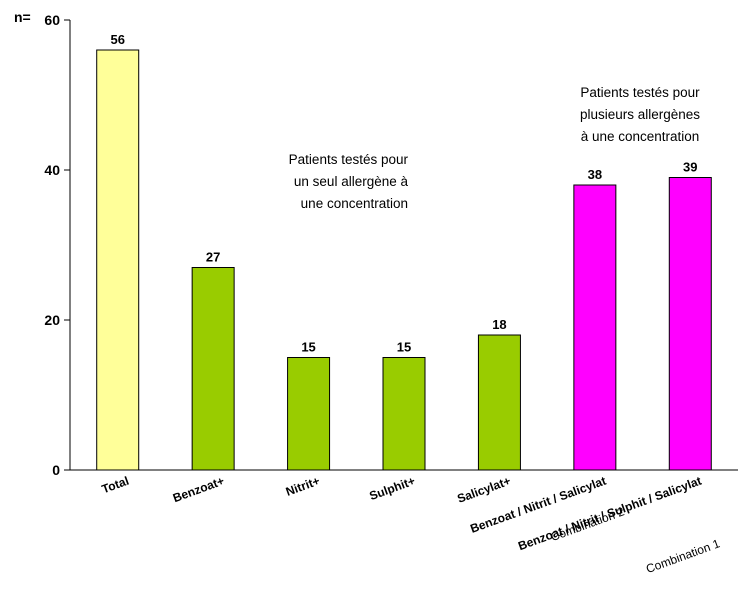 This screenshot has height=610, width=738. Describe the element at coordinates (354, 203) in the screenshot. I see `annotation-text: une concentration` at that location.